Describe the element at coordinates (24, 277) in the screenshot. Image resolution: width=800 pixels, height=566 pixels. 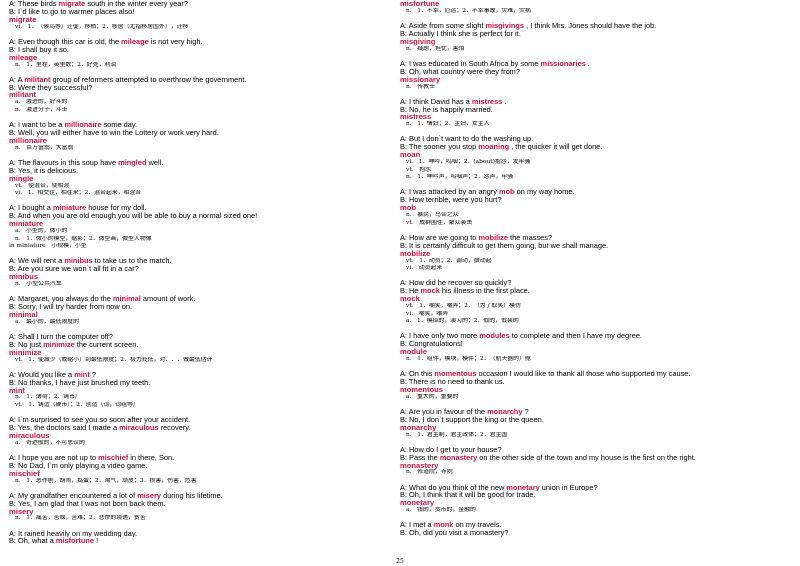
I see `headword: minibus` at that location.